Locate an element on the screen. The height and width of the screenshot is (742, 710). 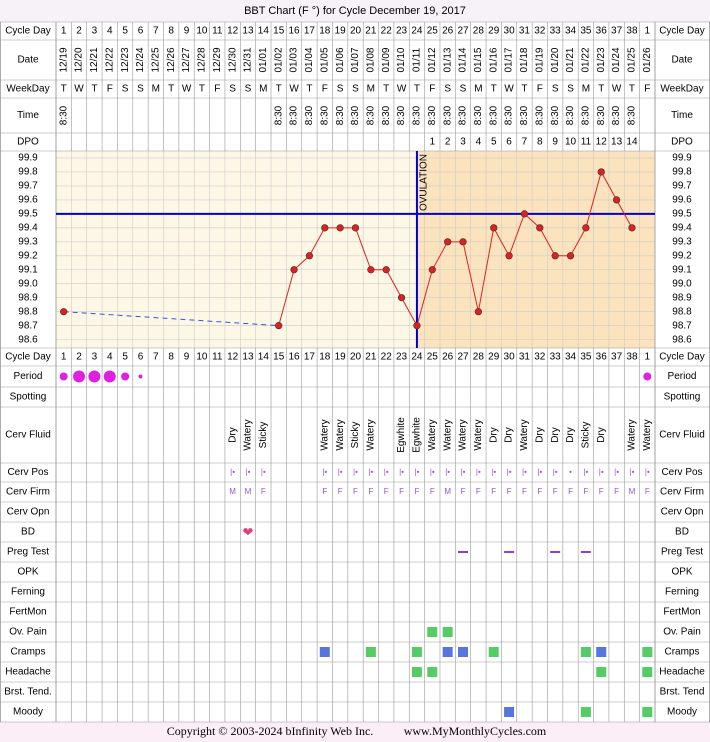
dates: 01/22 is located at coordinates (586, 59).